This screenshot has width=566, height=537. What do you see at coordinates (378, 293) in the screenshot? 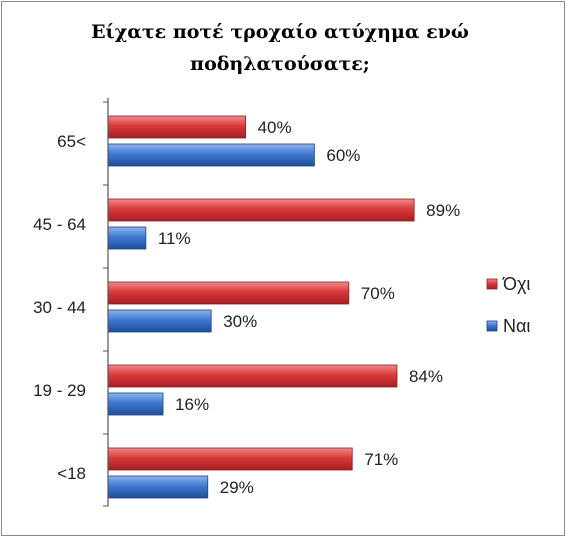
I see `data-label: 70%` at bounding box center [378, 293].